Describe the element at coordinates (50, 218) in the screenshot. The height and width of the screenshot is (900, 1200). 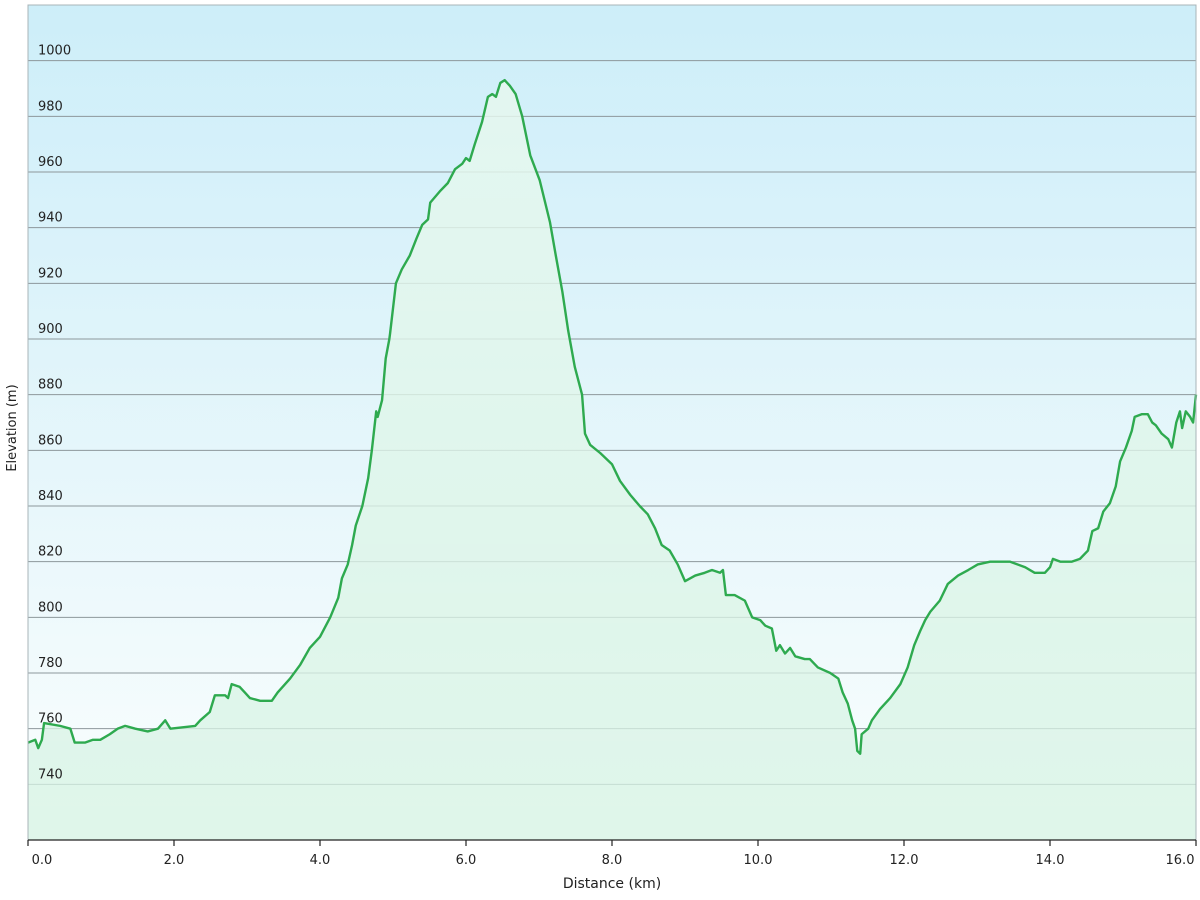
I see `y-tick-label: 940` at that location.